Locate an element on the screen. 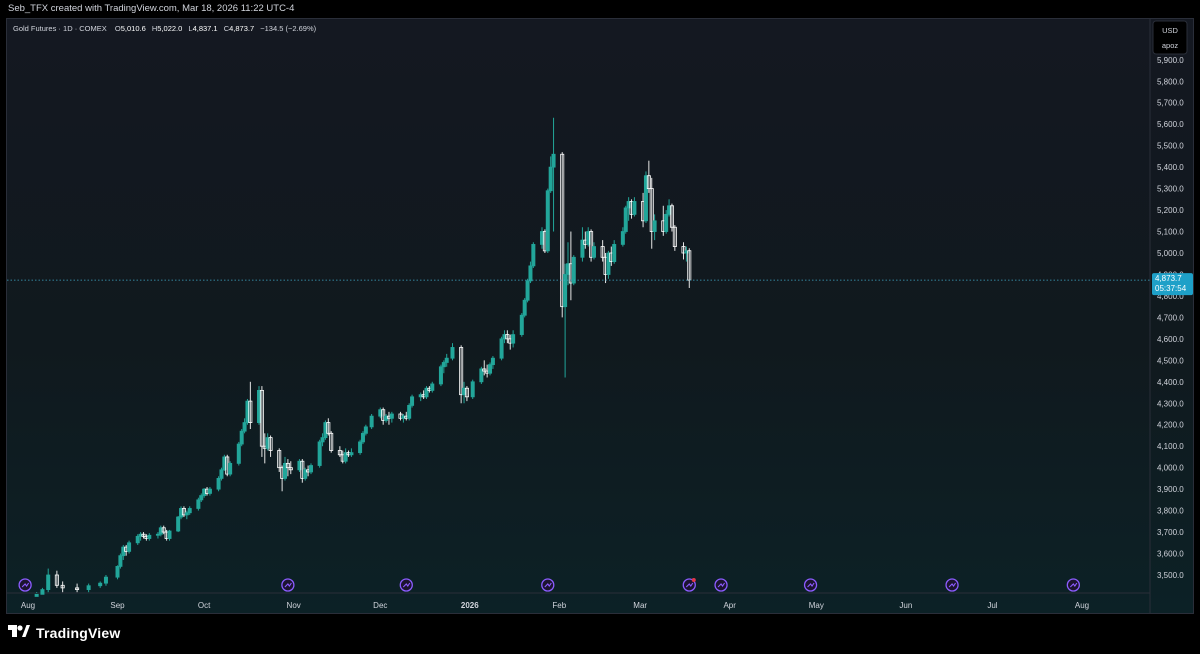  price-tick-label: 4,500.0 is located at coordinates (1170, 360).